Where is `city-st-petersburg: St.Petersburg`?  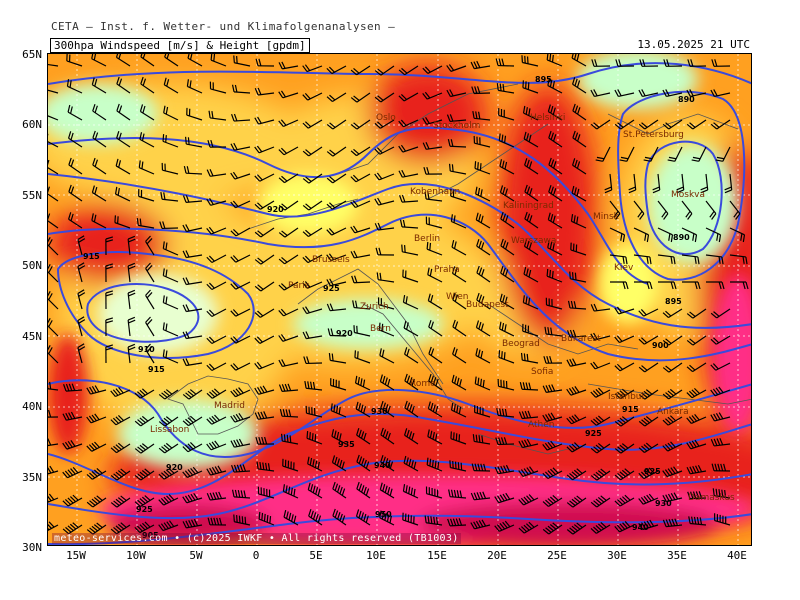
city-st-petersburg: St.Petersburg is located at coordinates (653, 135).